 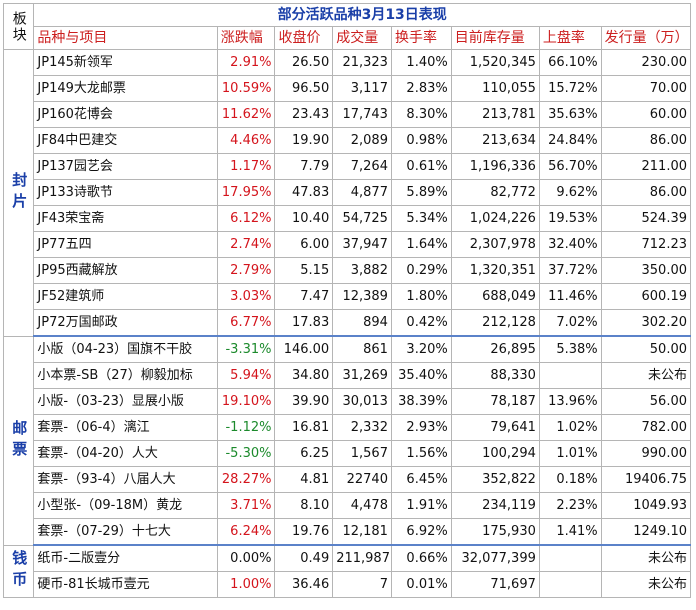 I want to click on stock-cell: 26,895, so click(x=495, y=349).